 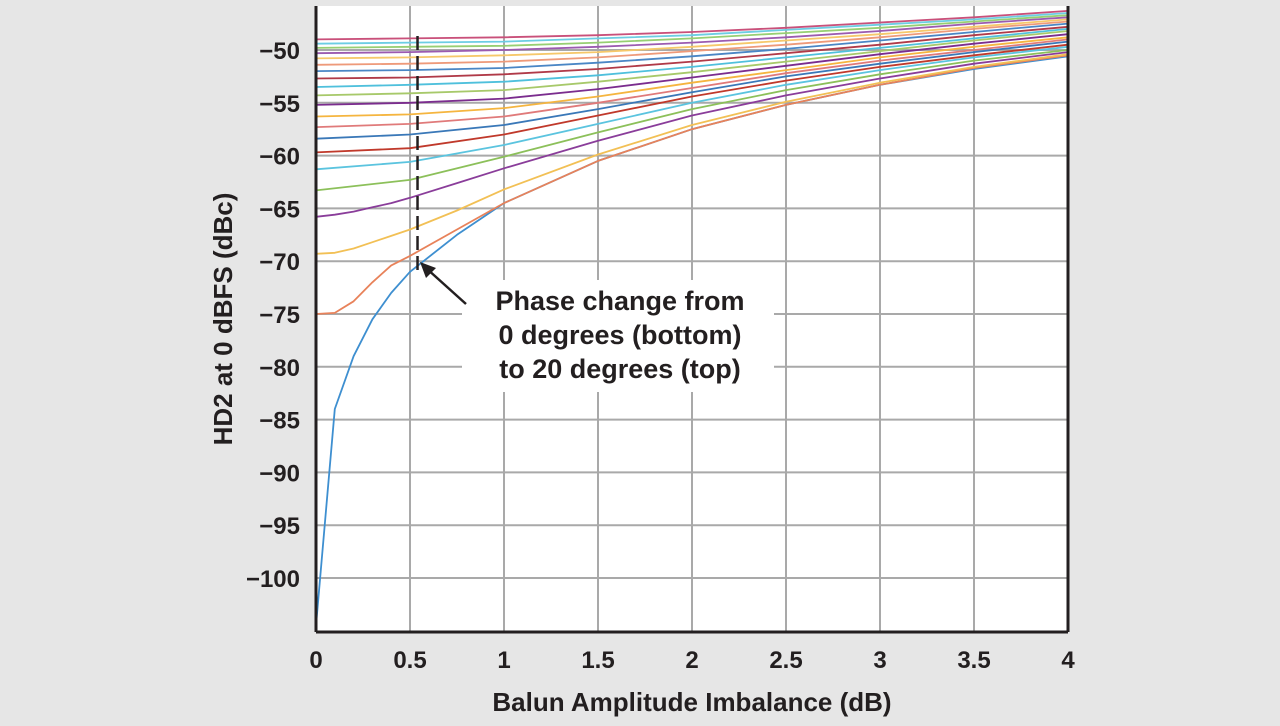 I want to click on annotation-arrow-head, so click(x=428, y=270).